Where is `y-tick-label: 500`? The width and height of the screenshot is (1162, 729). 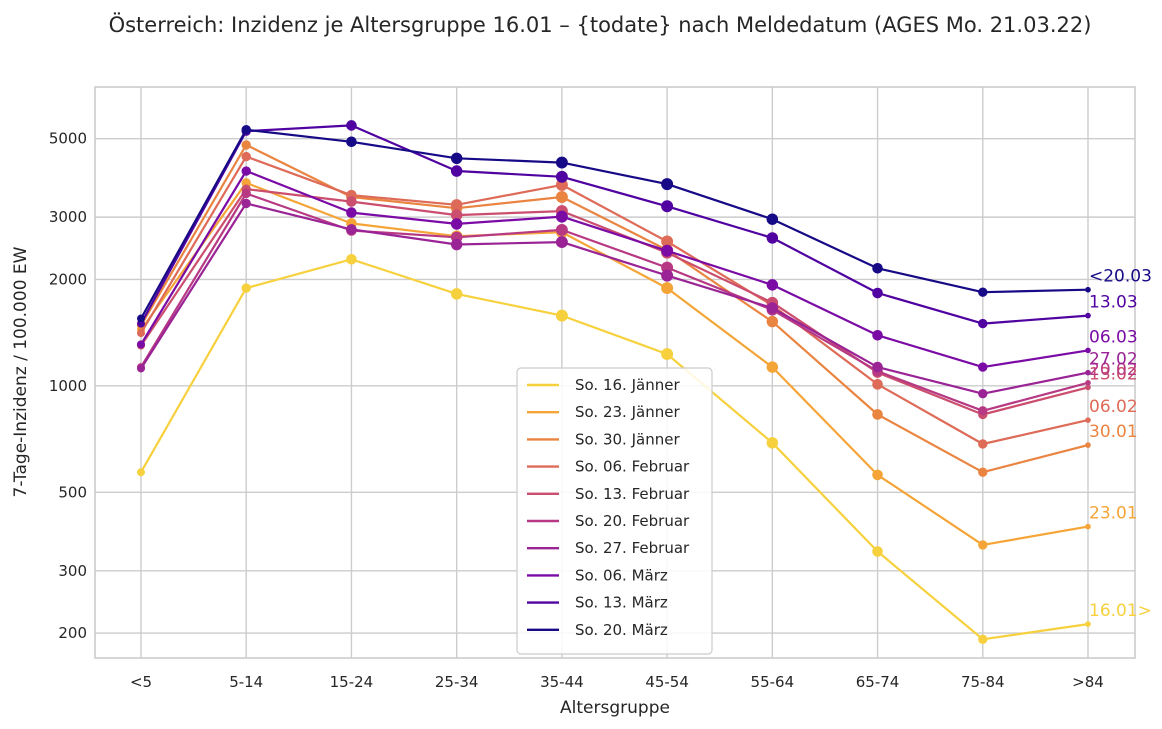
y-tick-label: 500 is located at coordinates (72, 492).